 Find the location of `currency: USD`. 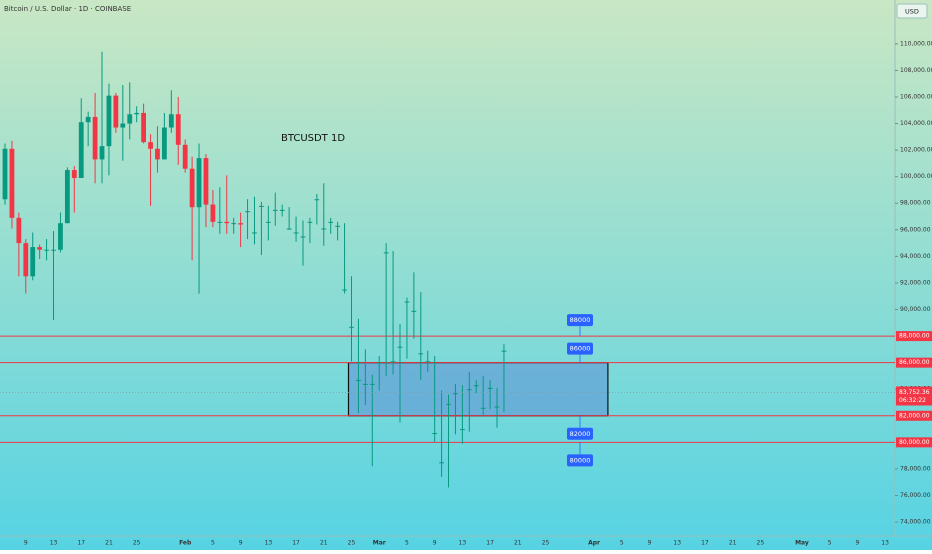

currency: USD is located at coordinates (912, 12).